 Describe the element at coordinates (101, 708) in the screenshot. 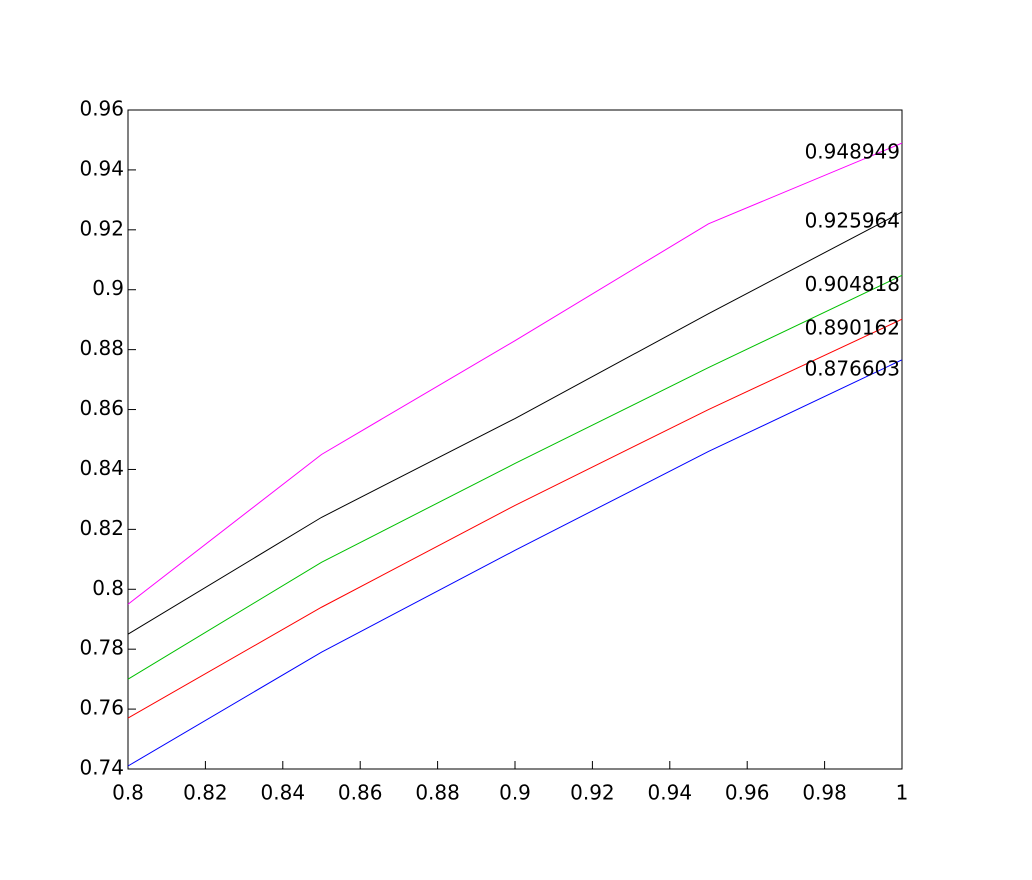

I see `y-tick-label: 0.76` at that location.